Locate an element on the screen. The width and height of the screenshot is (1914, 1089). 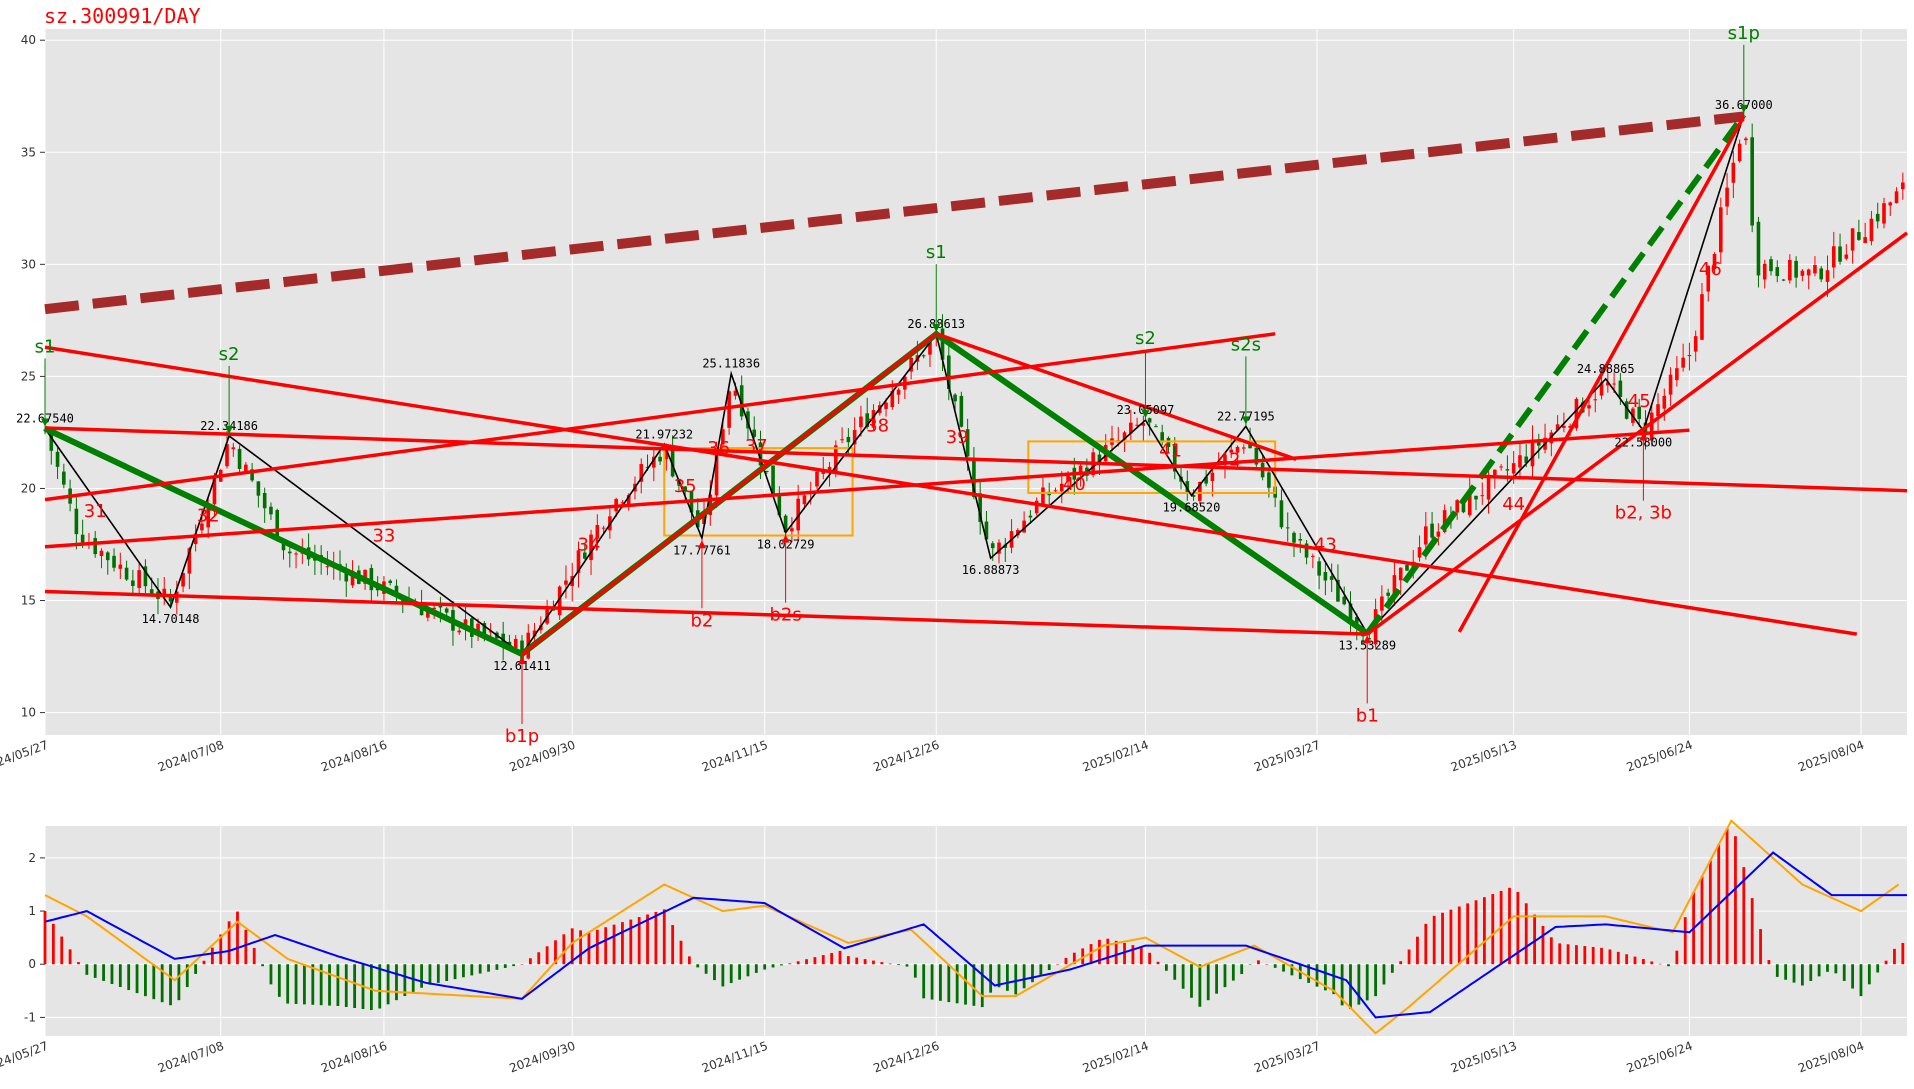
signal-label: b1 is located at coordinates (1367, 715).